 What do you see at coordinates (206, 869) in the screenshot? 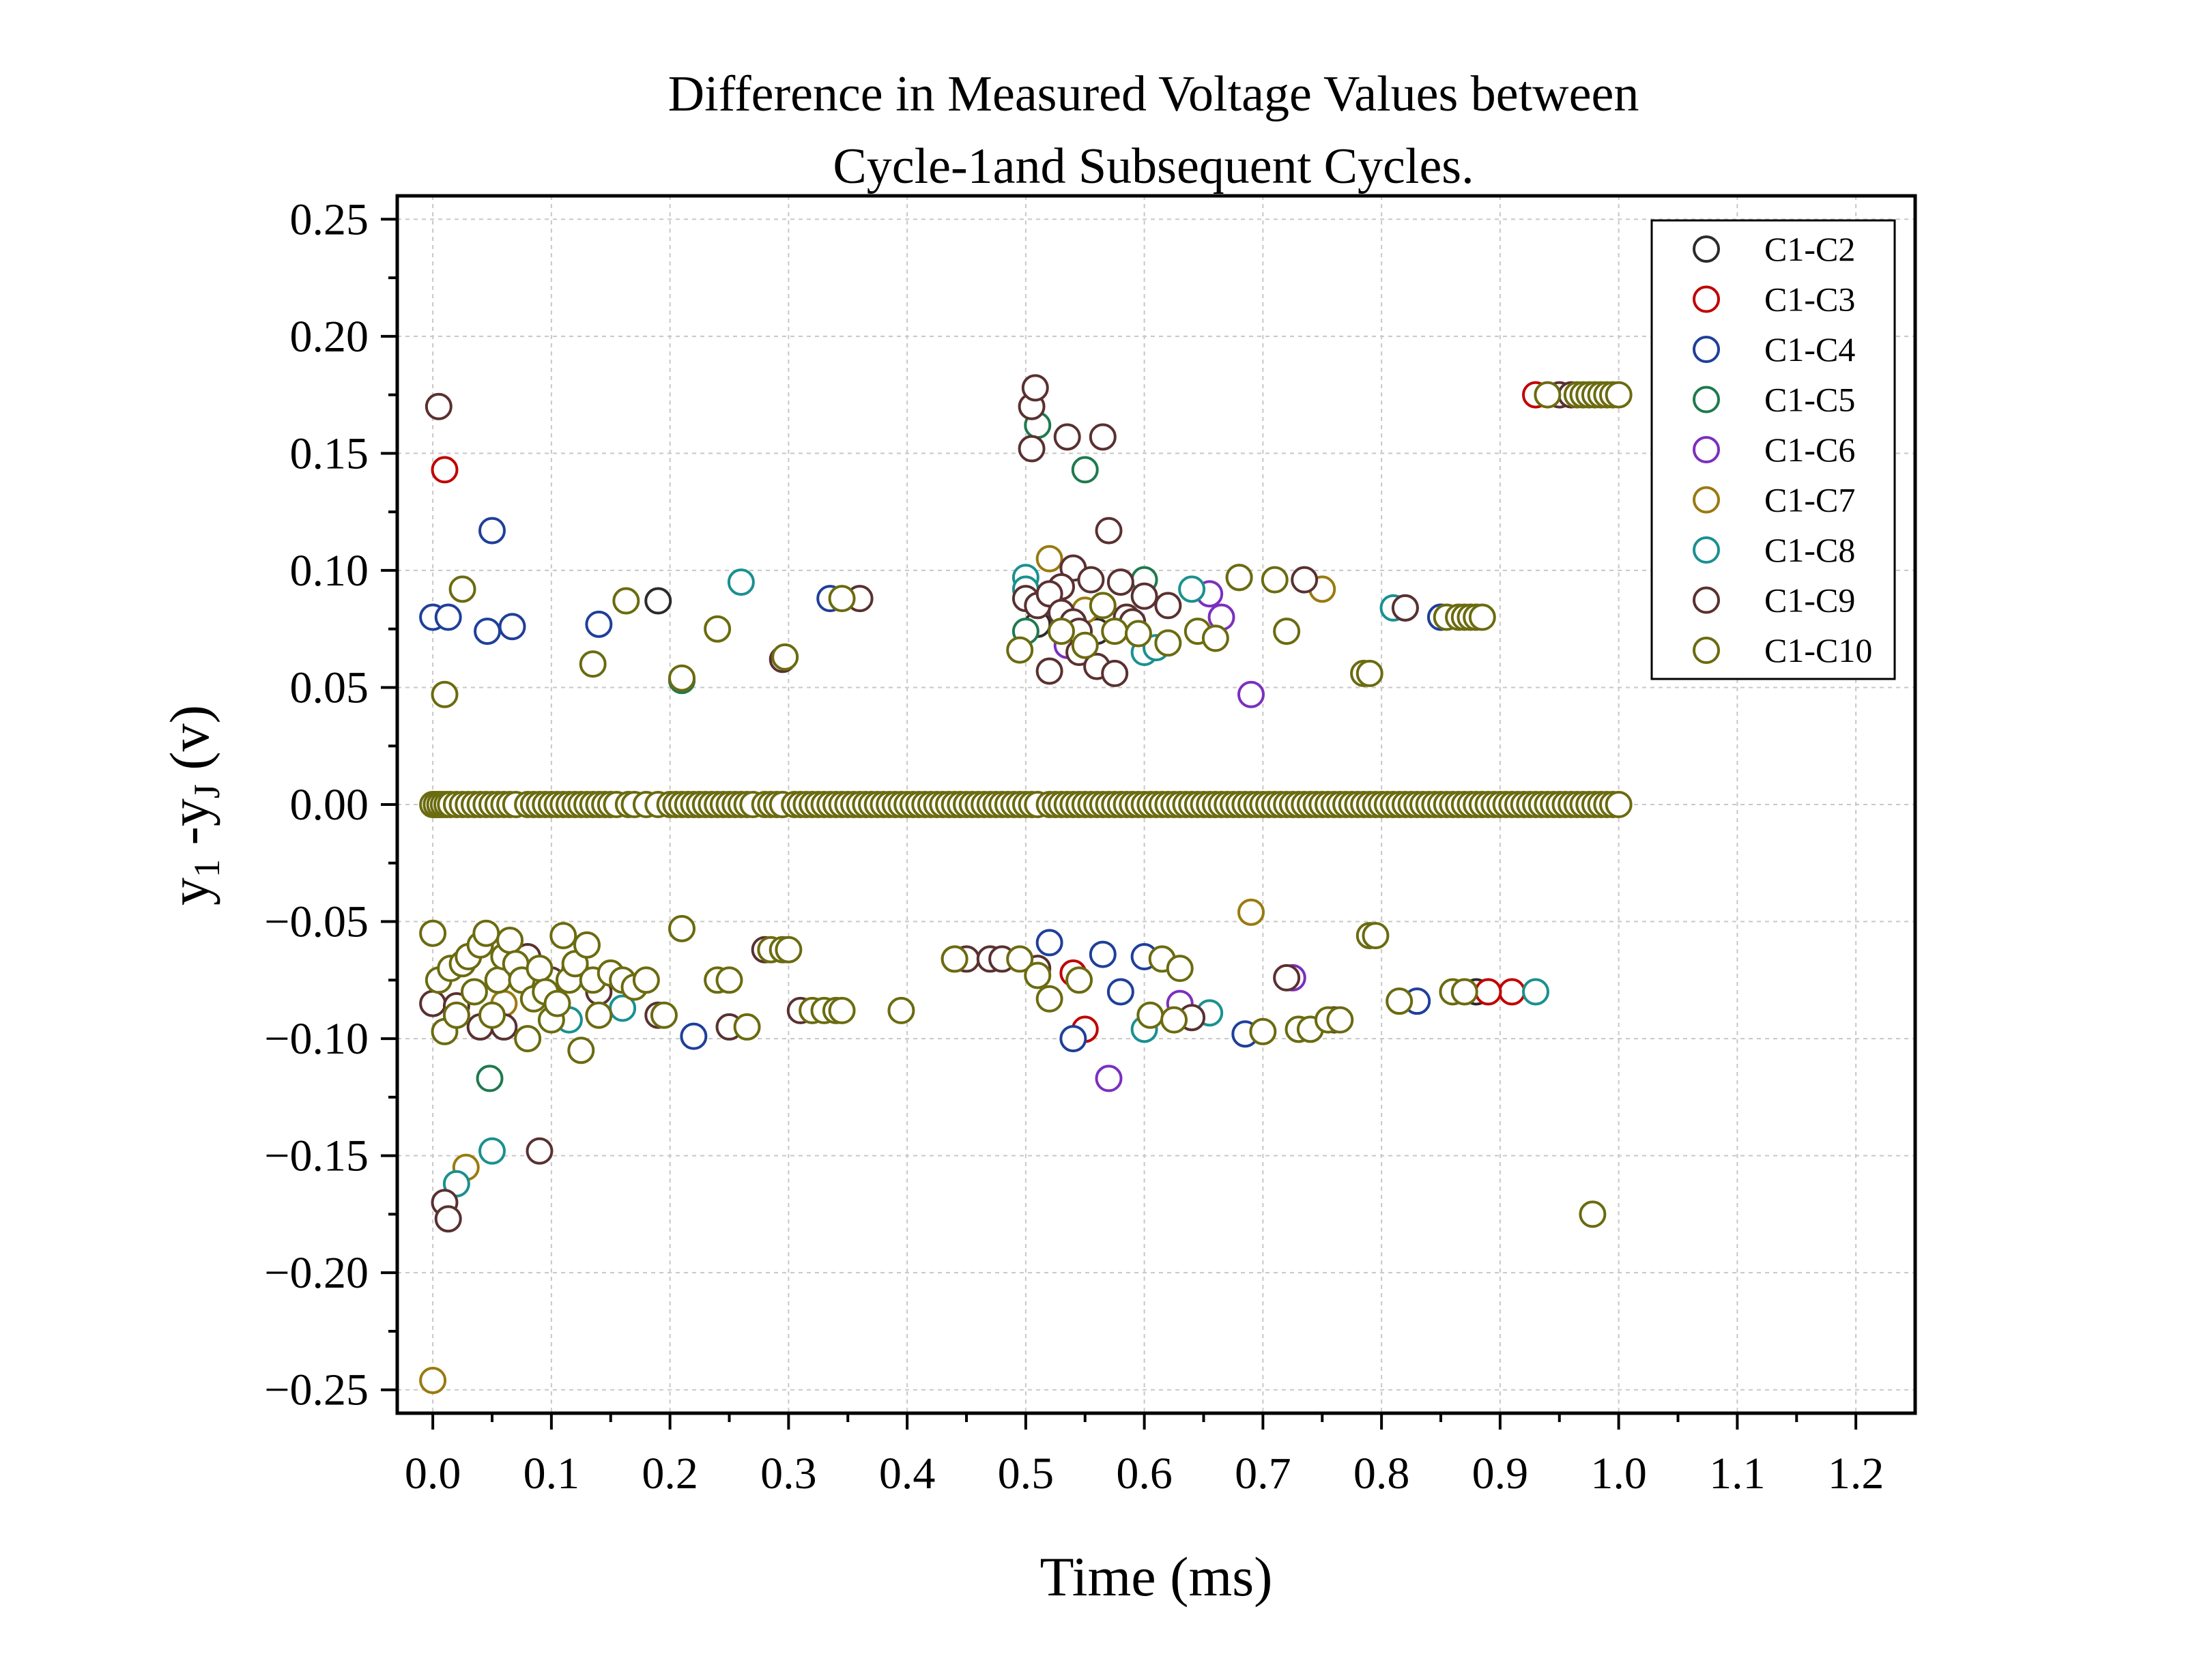
I see `y-axis-title-sub1: 1` at bounding box center [206, 869].